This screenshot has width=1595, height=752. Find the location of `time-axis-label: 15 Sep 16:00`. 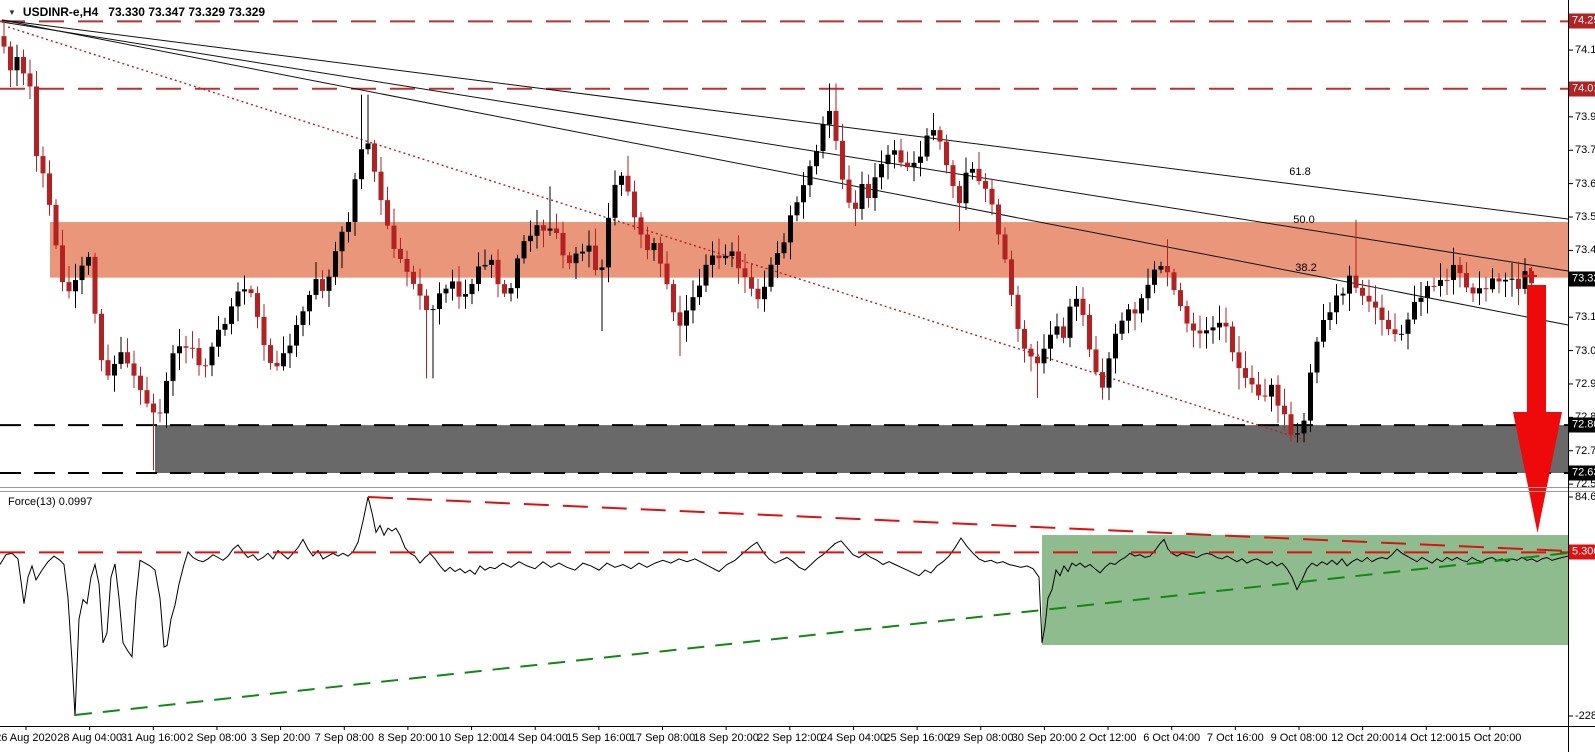

time-axis-label: 15 Sep 16:00 is located at coordinates (599, 738).